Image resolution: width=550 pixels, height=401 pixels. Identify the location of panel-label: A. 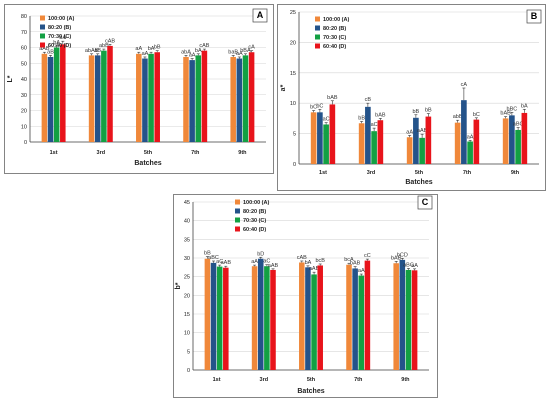
(260, 15).